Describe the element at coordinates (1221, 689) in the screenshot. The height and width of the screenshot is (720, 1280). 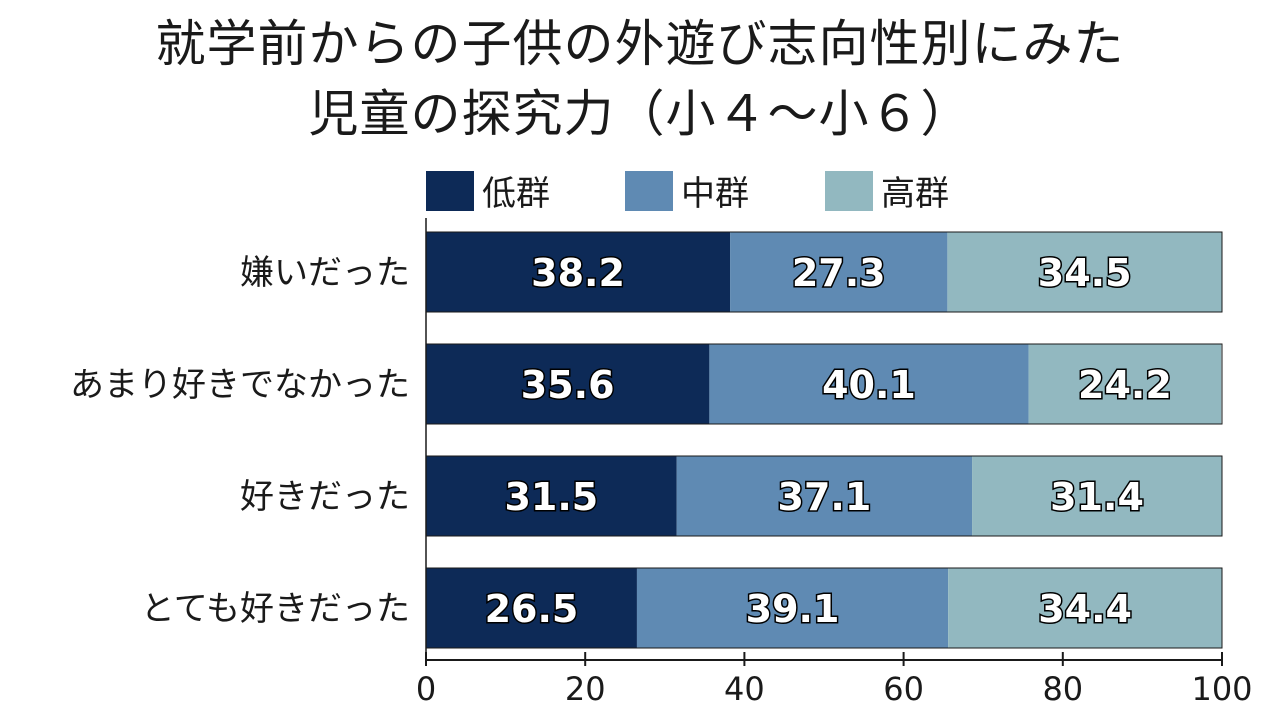
I see `x-tick-label-6: 100` at that location.